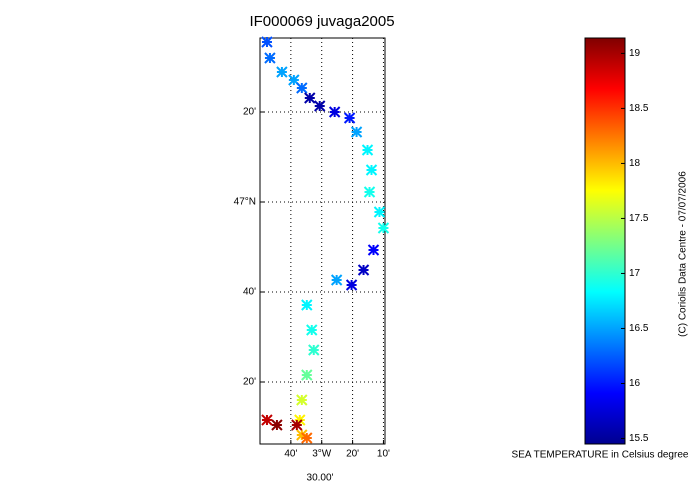 The width and height of the screenshot is (700, 500). I want to click on colorbar-tick-label: 16.5, so click(639, 328).